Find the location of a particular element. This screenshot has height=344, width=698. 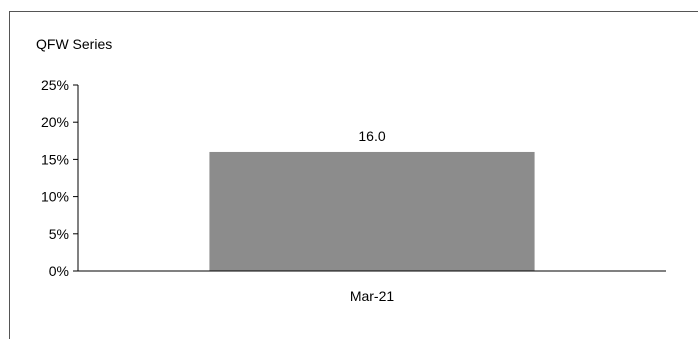

y-tick-label: 5% is located at coordinates (59, 234).